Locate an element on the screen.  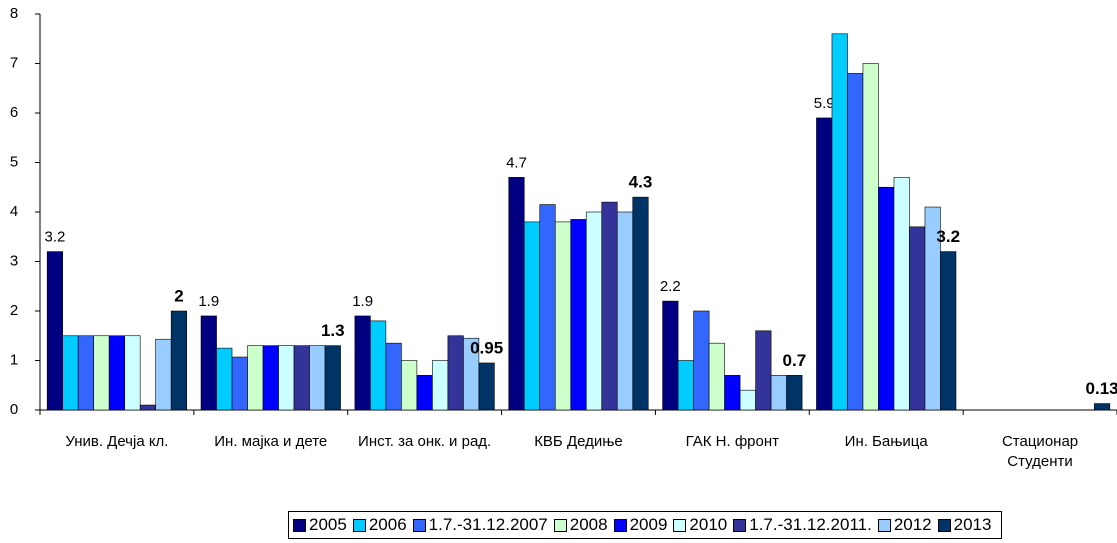
y-tick-label: 3 is located at coordinates (14, 260).